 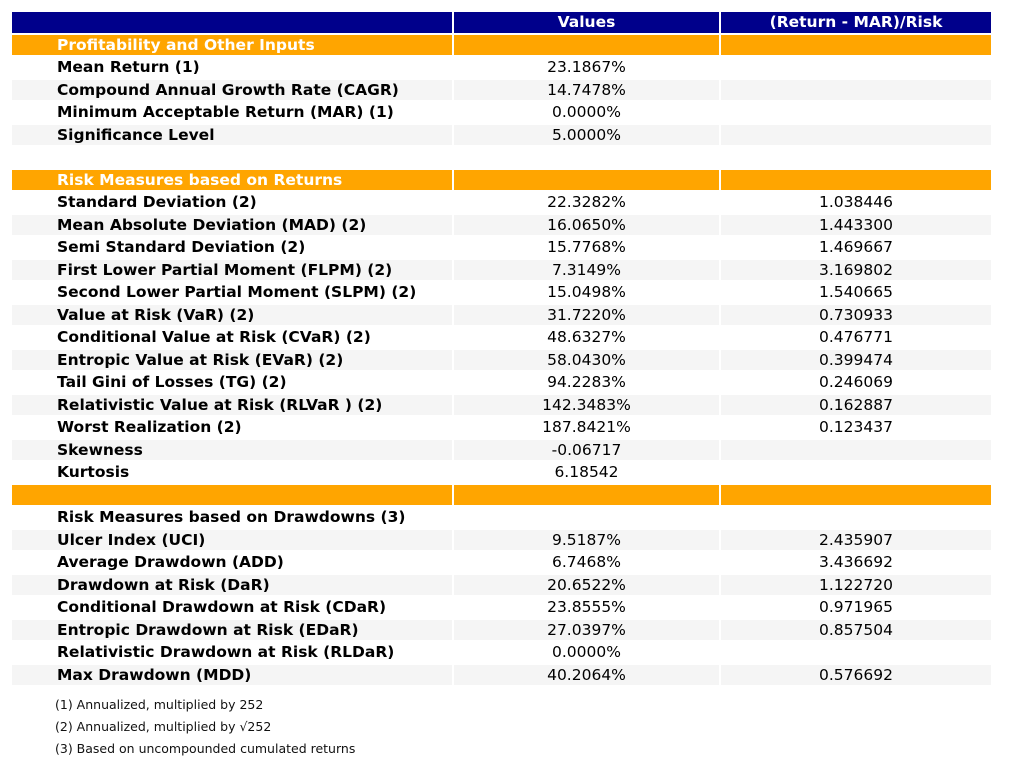 What do you see at coordinates (856, 22) in the screenshot?
I see `header-return-mar-risk-cell: (Return - MAR)/Risk` at bounding box center [856, 22].